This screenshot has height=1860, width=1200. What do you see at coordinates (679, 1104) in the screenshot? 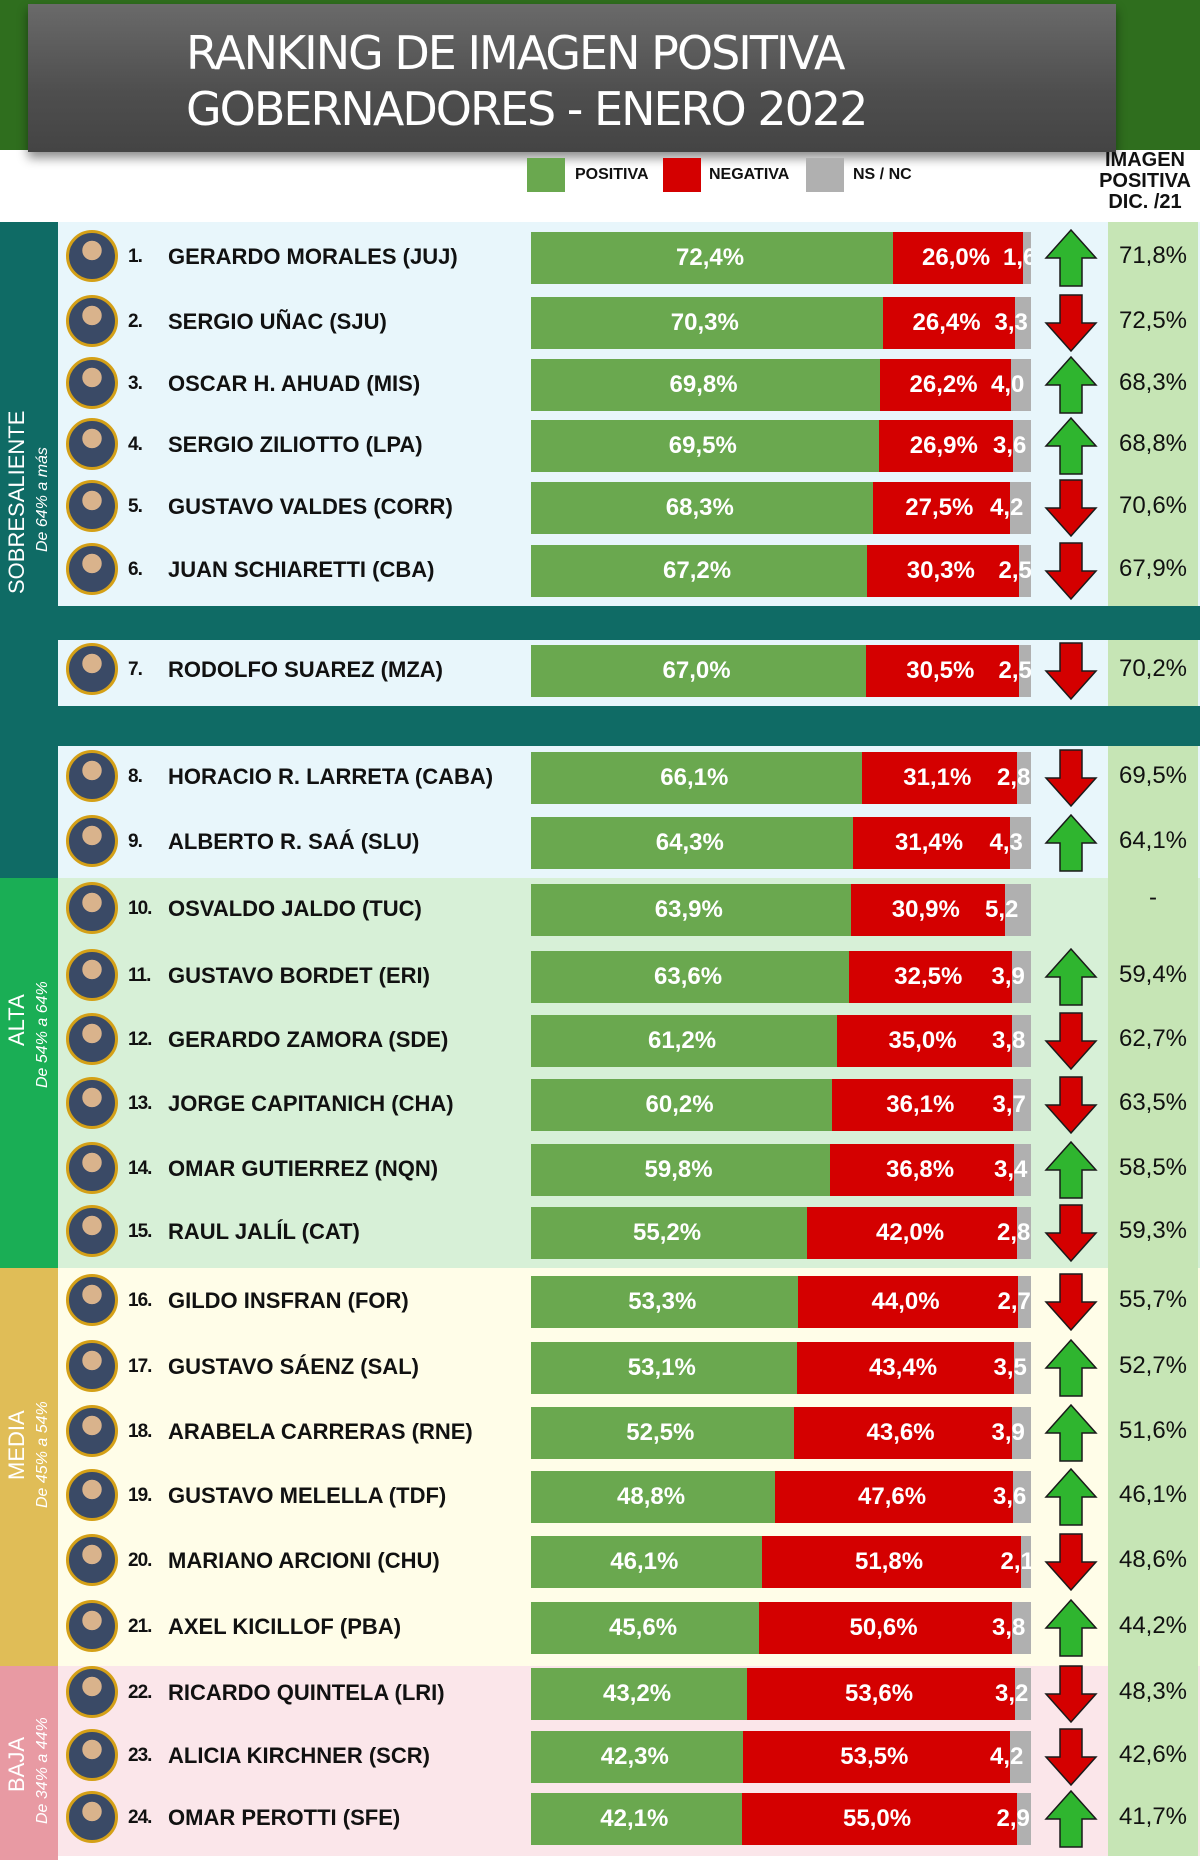
I see `positive-value-label: 60,2%` at bounding box center [679, 1104].